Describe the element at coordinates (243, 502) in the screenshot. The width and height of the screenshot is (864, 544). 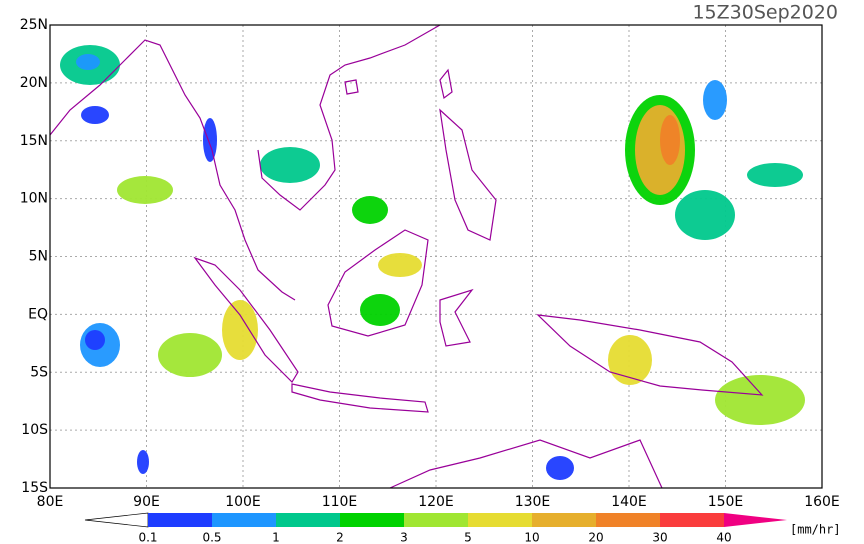
I see `lon-label: 100E` at that location.